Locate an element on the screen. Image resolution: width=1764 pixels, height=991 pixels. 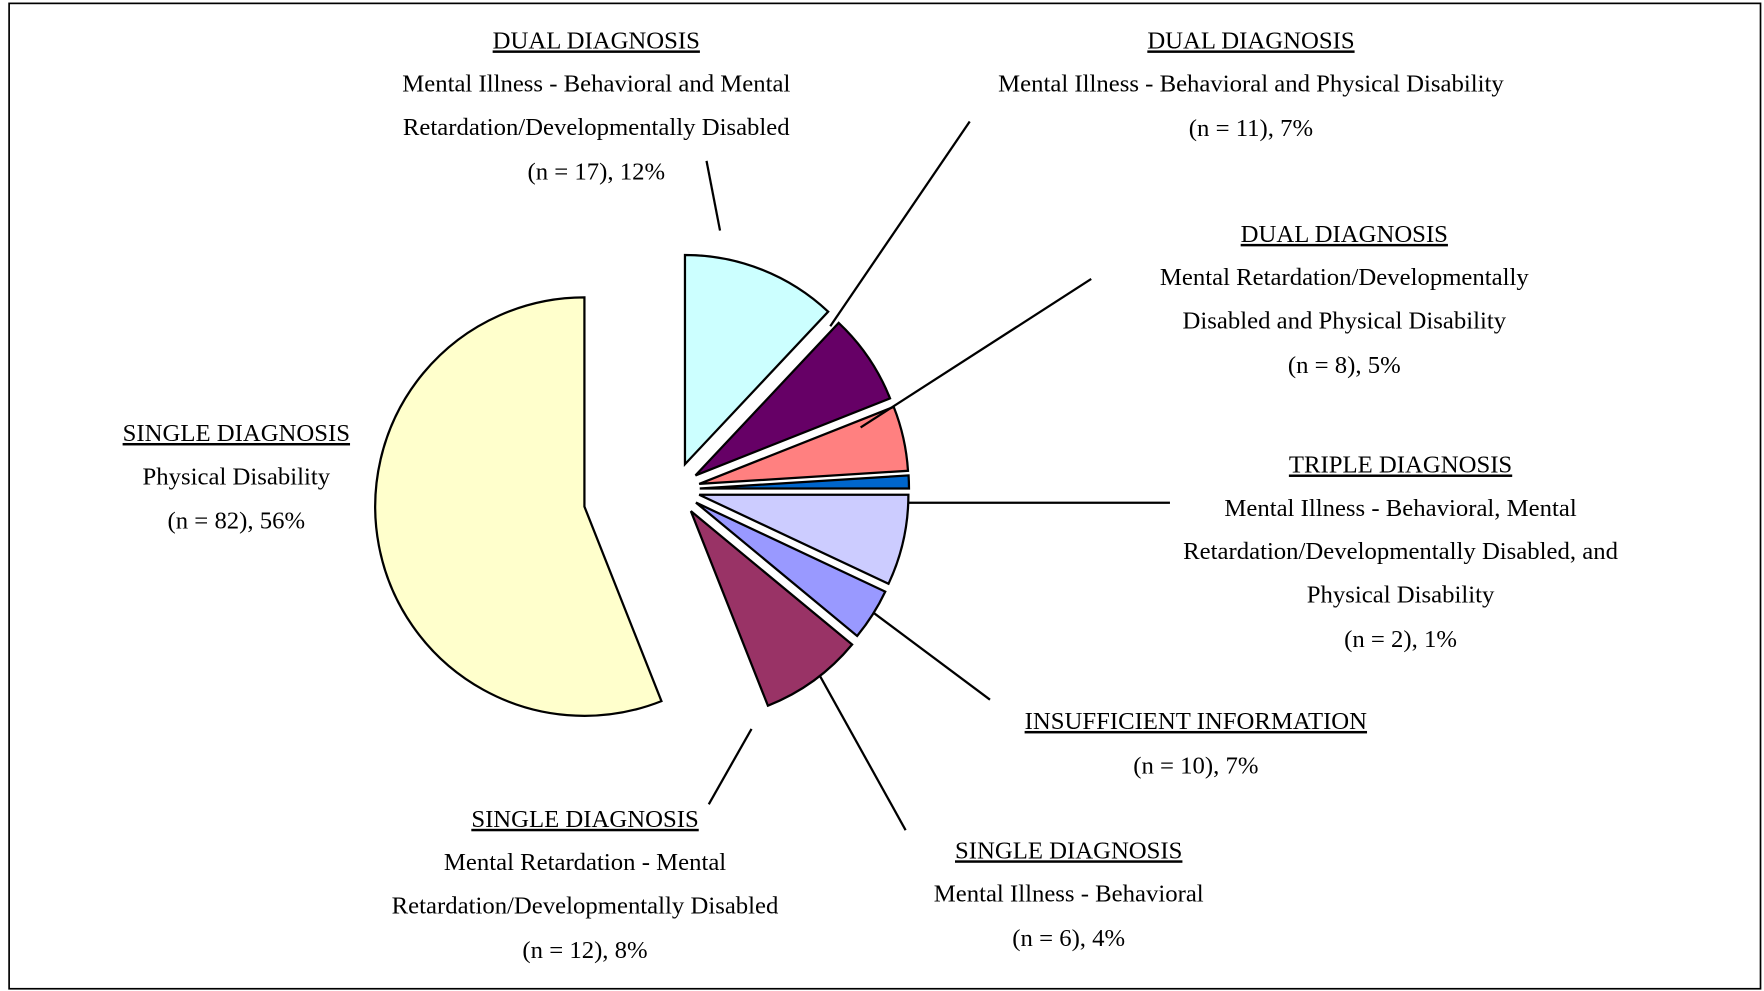
slice-description: Mental Illness - Behavioral is located at coordinates (1069, 894).